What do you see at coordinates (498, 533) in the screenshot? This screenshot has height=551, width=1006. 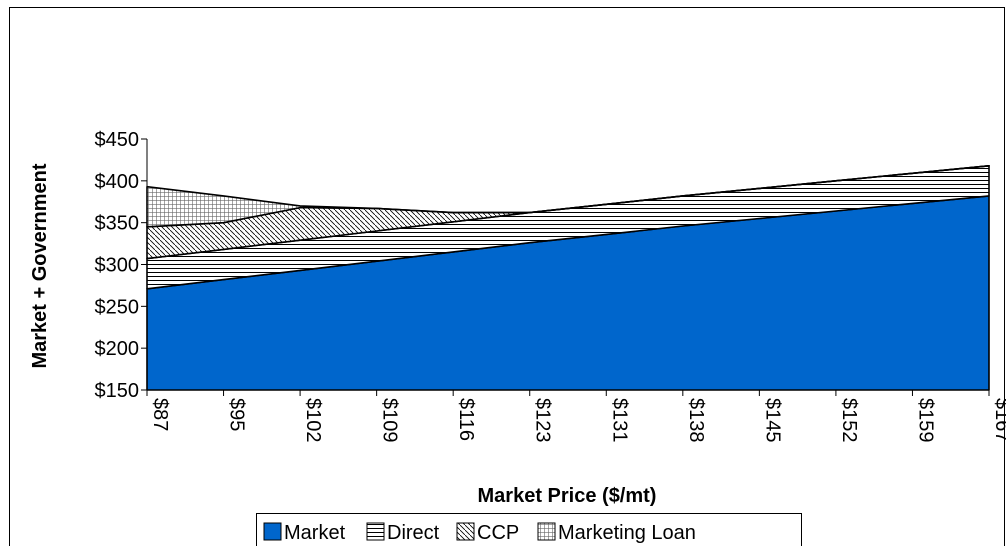 I see `legend-label-ccp: CCP` at bounding box center [498, 533].